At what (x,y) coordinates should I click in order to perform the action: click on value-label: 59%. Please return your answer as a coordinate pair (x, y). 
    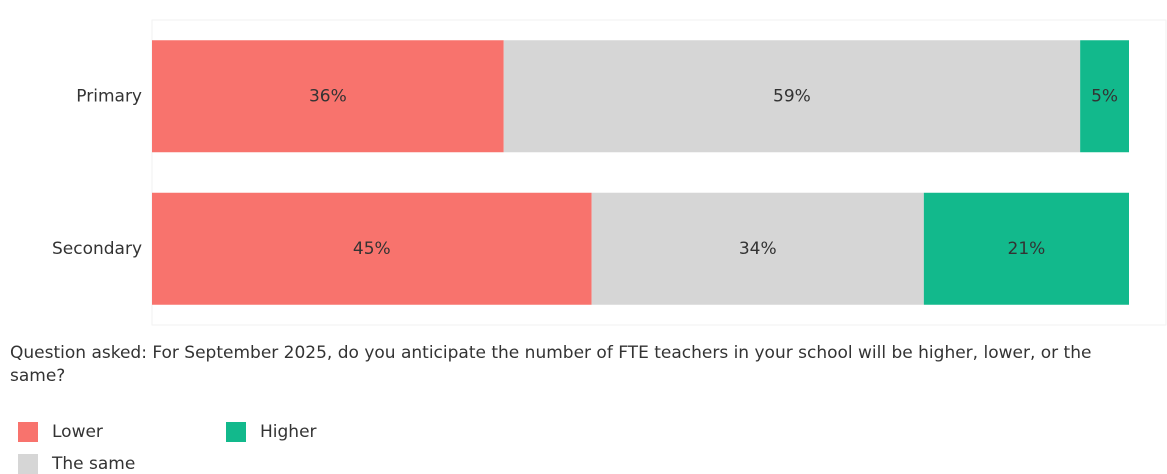
    Looking at the image, I should click on (792, 96).